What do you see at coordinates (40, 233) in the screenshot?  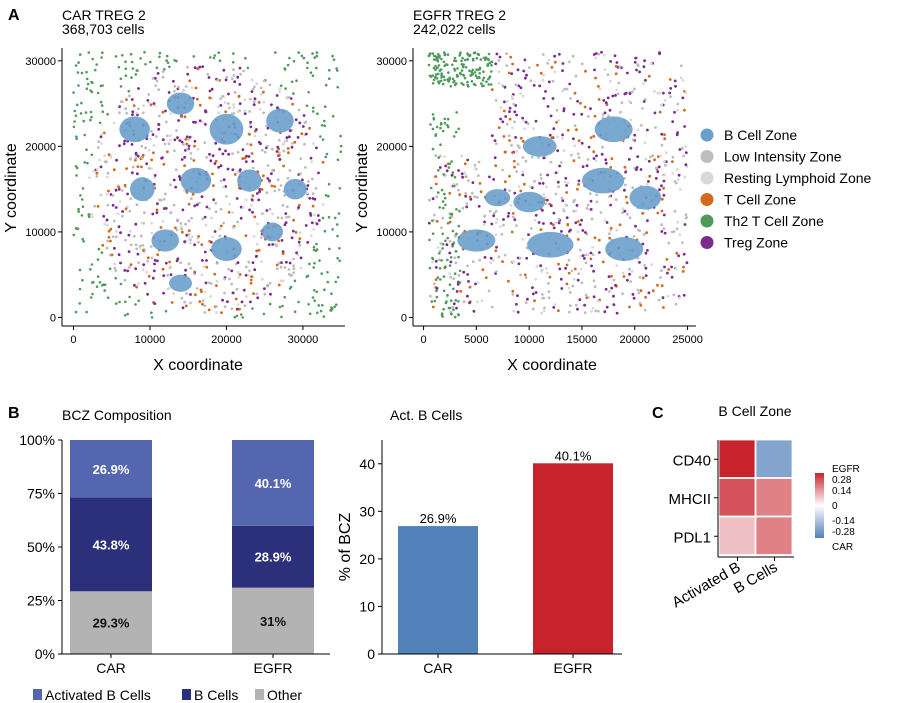 I see `y-tick-label: 10000` at bounding box center [40, 233].